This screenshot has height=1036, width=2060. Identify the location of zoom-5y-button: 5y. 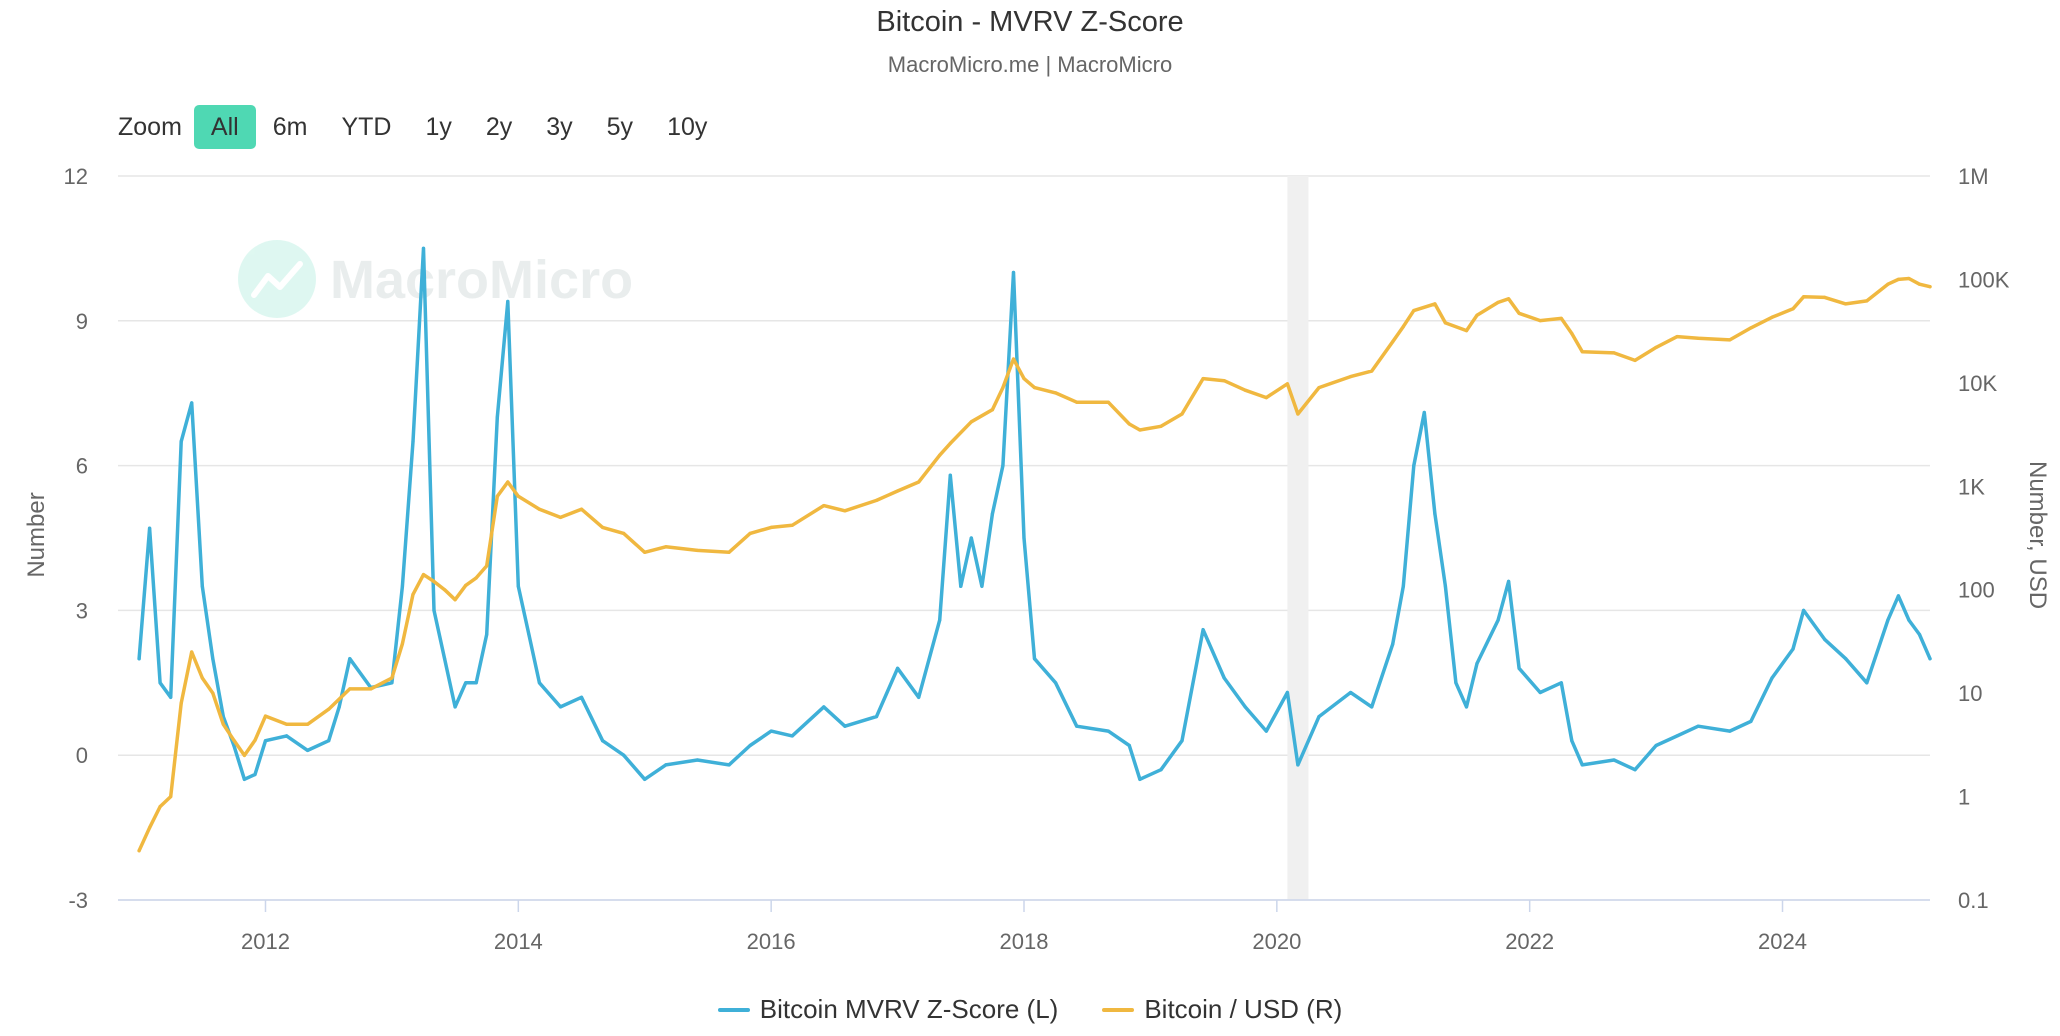
(620, 127).